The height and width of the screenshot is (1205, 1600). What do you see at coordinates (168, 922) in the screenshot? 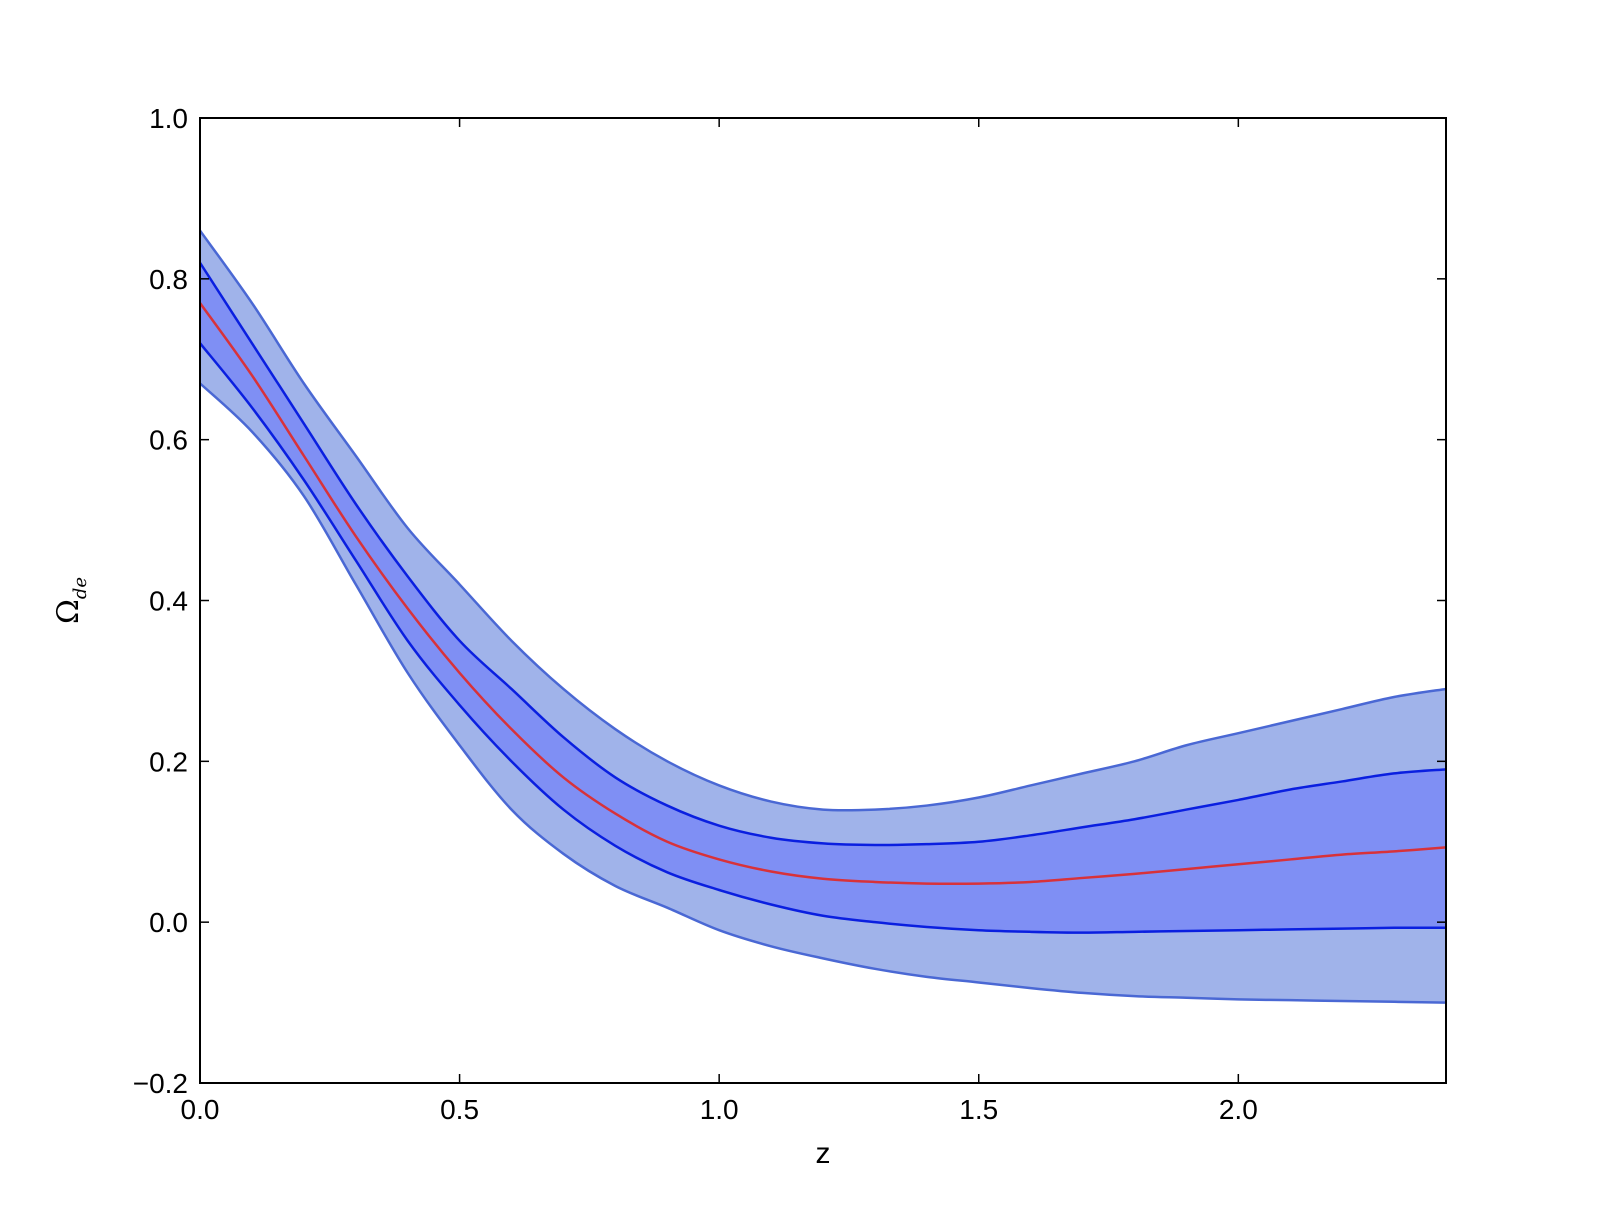
I see `y-tick-label: 0.0` at bounding box center [168, 922].